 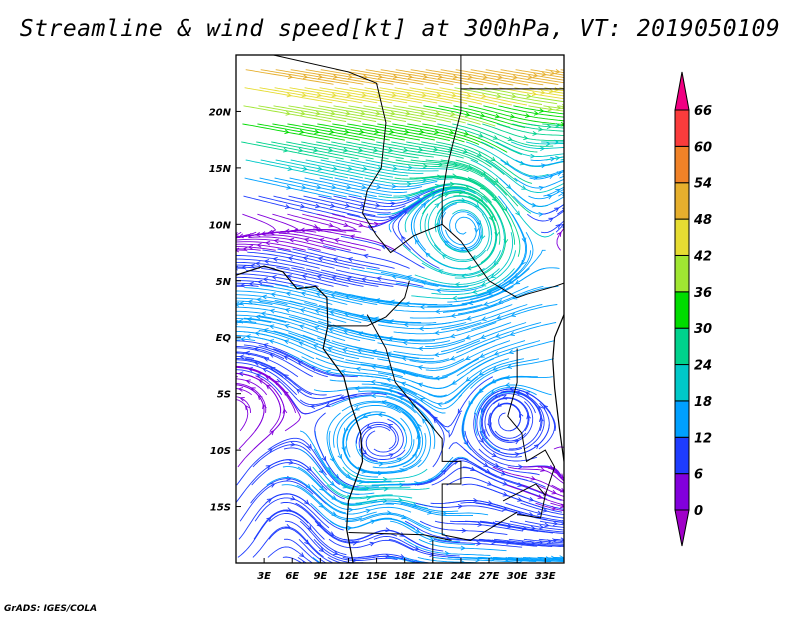 What do you see at coordinates (545, 576) in the screenshot?
I see `x-tick-label: 33E` at bounding box center [545, 576].